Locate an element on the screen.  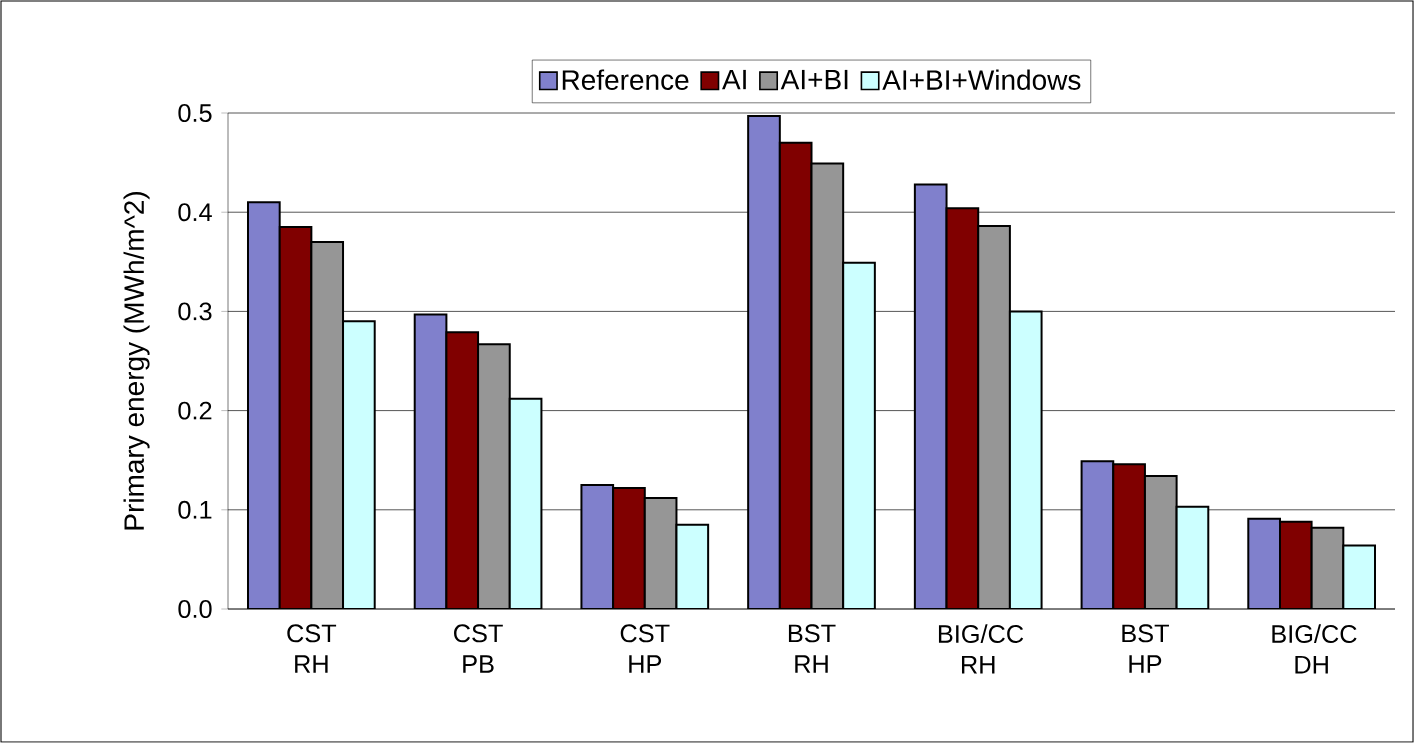
legend-label: AI+BI+Windows is located at coordinates (981, 79).